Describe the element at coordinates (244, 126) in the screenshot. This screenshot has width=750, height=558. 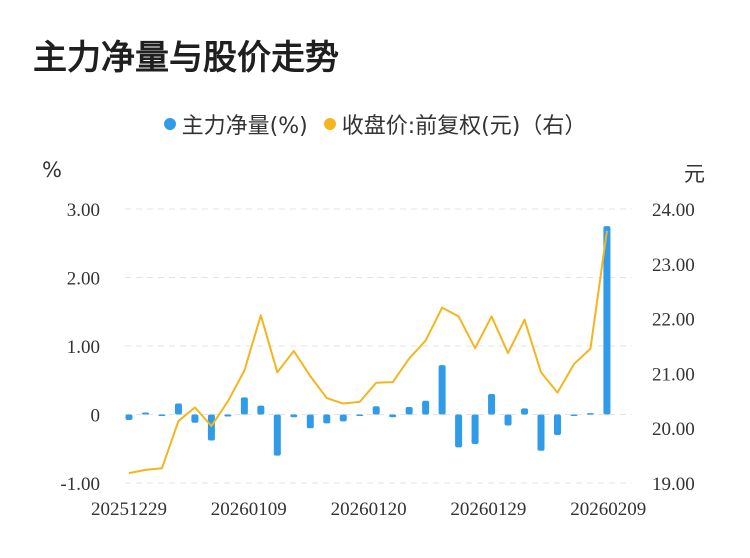
I see `legend-label-net-flow: 主力净量(%)` at that location.